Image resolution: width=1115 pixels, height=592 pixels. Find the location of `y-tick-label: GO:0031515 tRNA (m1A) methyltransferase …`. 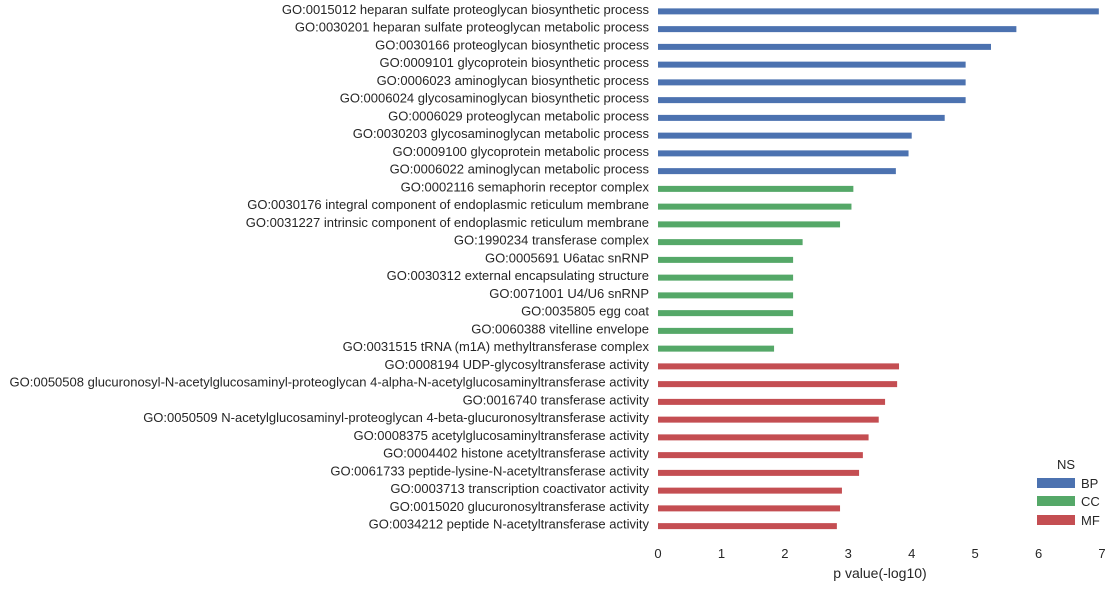

y-tick-label: GO:0031515 tRNA (m1A) methyltransferase … is located at coordinates (496, 346).